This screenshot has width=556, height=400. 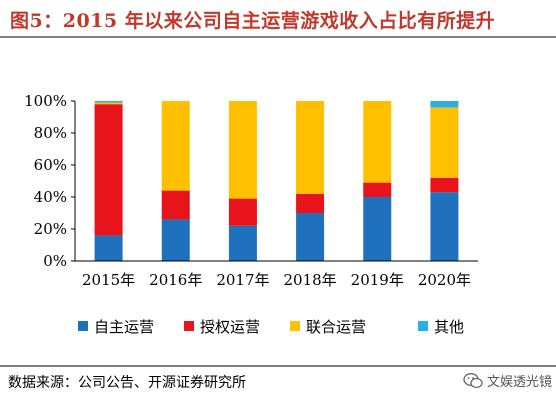 What do you see at coordinates (45, 101) in the screenshot?
I see `y-tick-label: 100%` at bounding box center [45, 101].